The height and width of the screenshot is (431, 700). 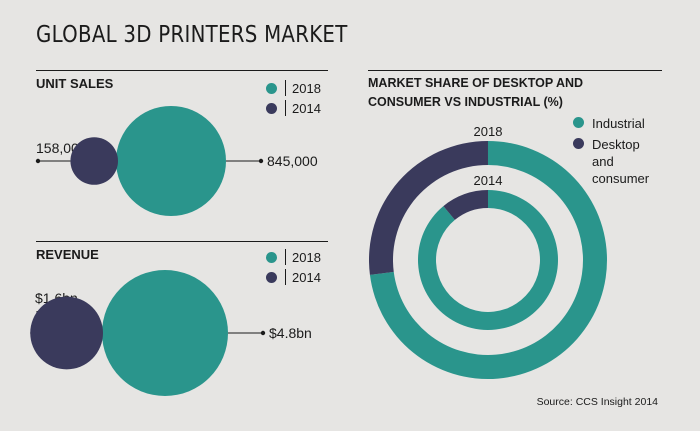 What do you see at coordinates (75, 83) in the screenshot?
I see `unit-sales-title: UNIT SALES` at bounding box center [75, 83].